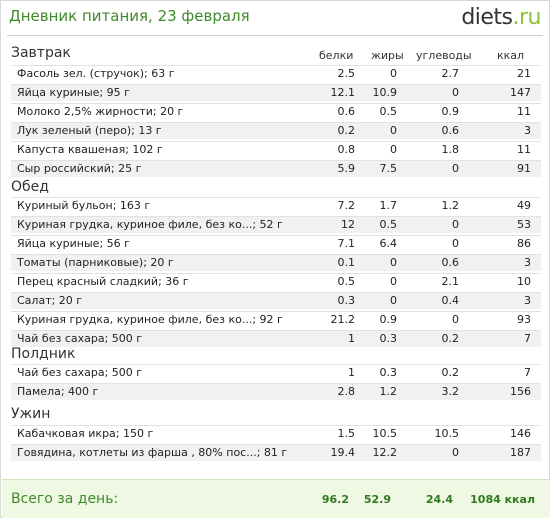  I want to click on food-row: Салат; 20 г 0.3 0 0.4 3, so click(276, 300).